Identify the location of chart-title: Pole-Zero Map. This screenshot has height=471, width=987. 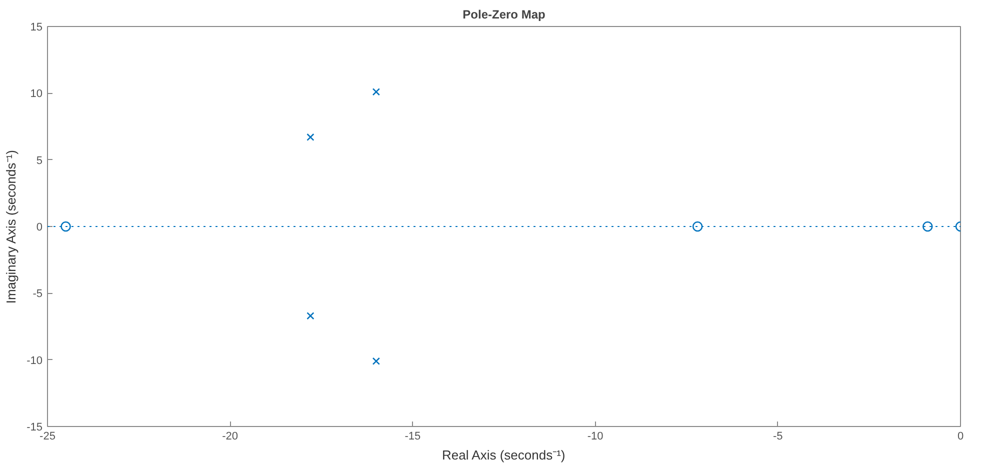
(504, 15).